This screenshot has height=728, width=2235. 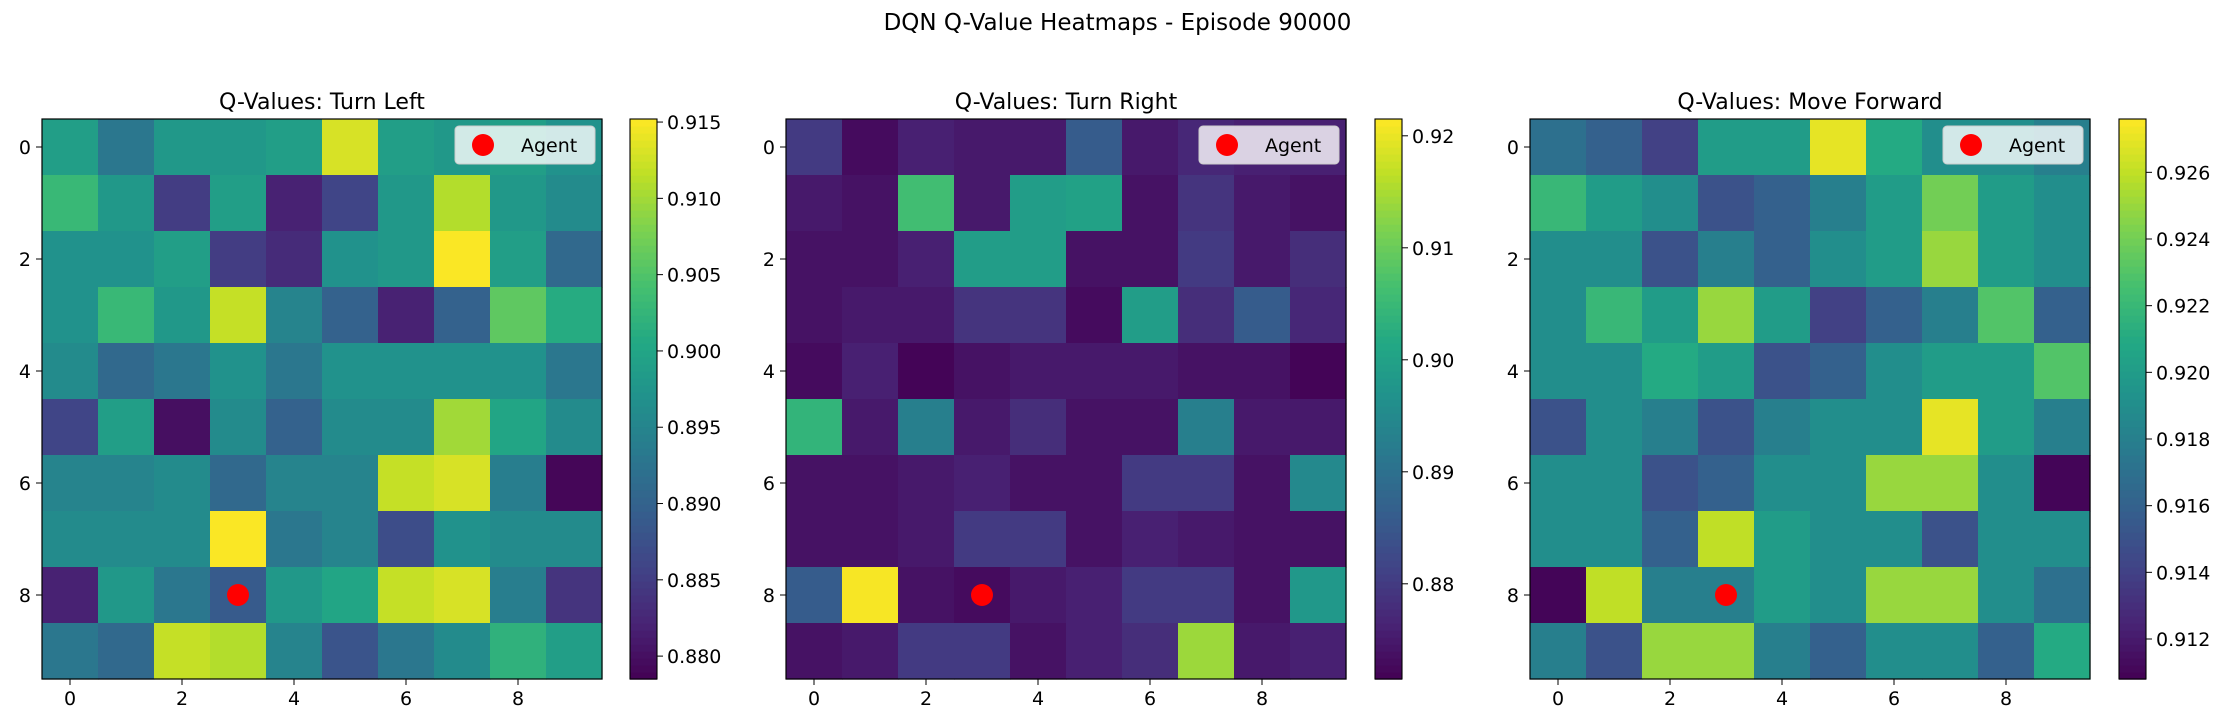 I want to click on colorbar-frame, so click(x=1388, y=399).